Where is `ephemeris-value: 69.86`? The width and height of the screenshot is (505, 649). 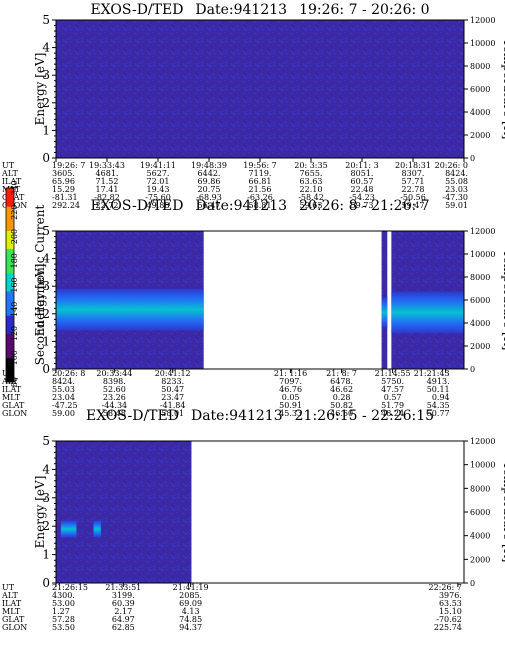 ephemeris-value: 69.86 is located at coordinates (209, 181).